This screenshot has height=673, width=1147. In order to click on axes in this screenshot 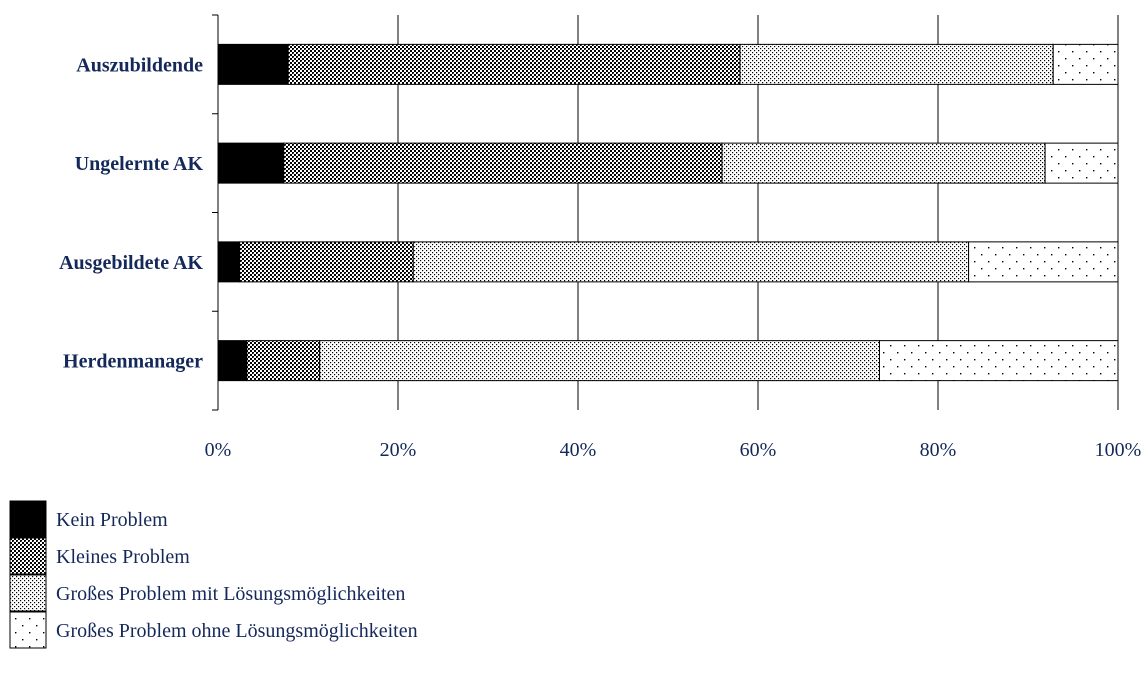, I will do `click(215, 212)`.